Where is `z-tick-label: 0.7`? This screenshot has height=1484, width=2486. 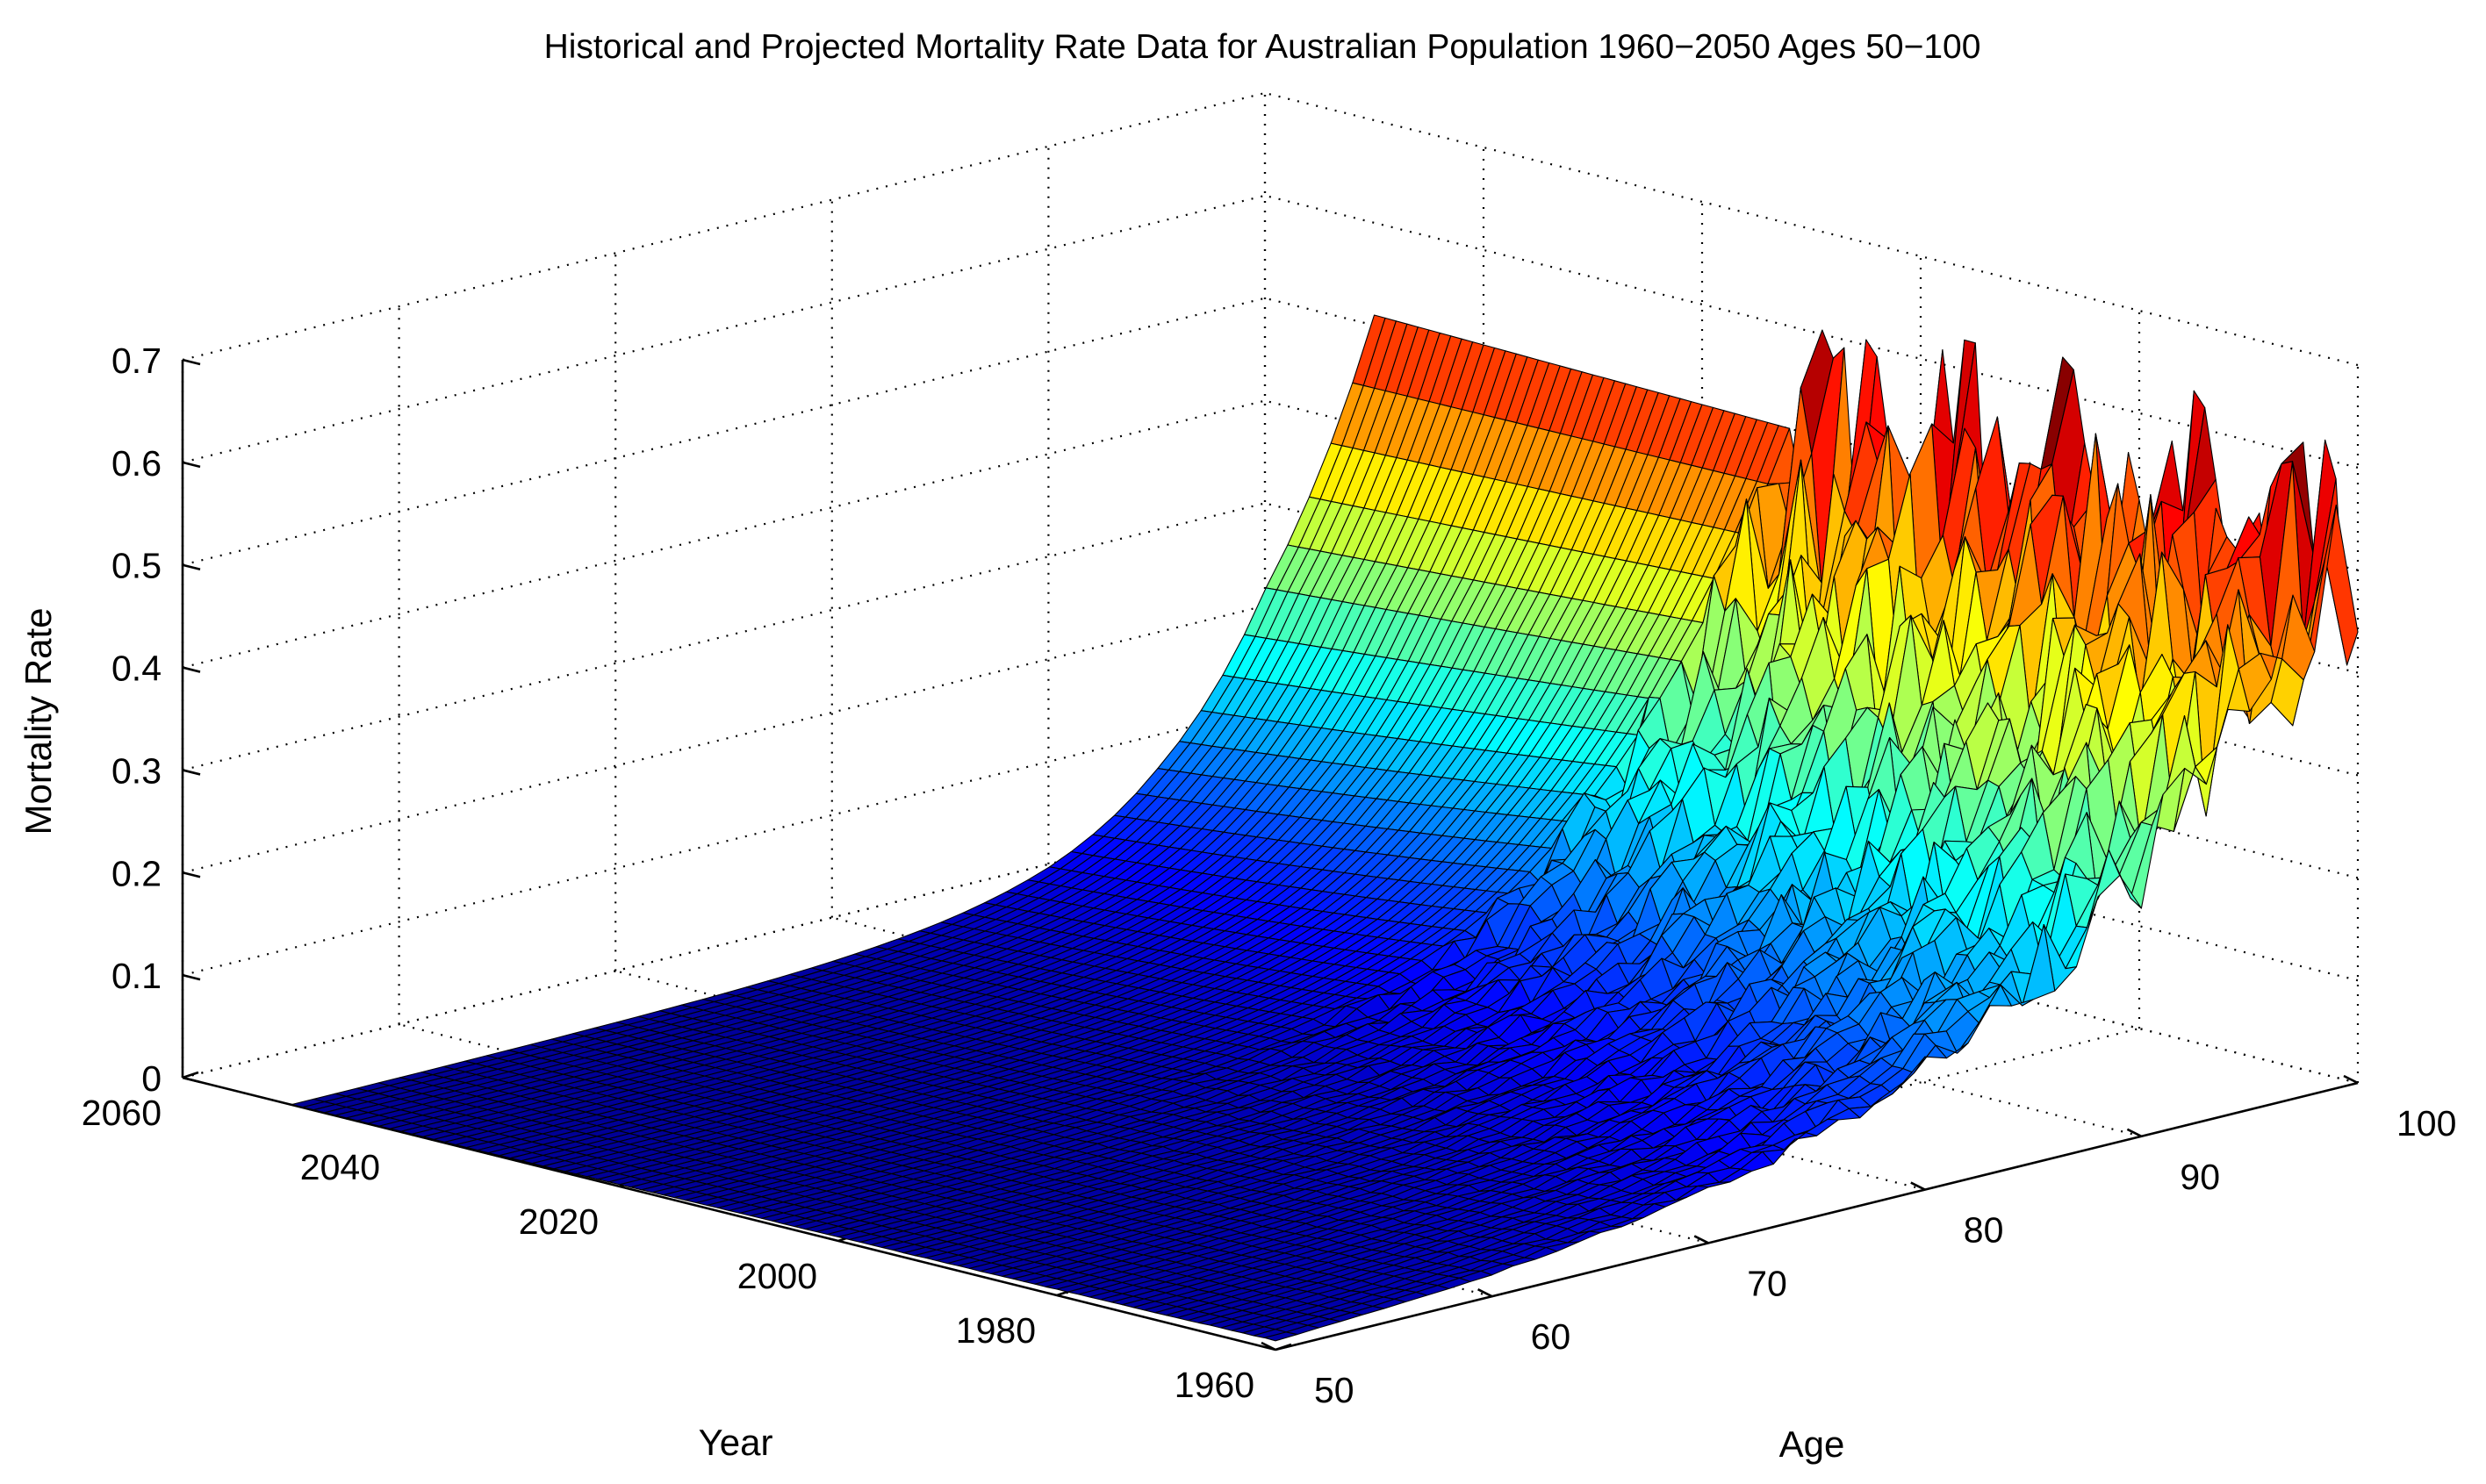
z-tick-label: 0.7 is located at coordinates (136, 361).